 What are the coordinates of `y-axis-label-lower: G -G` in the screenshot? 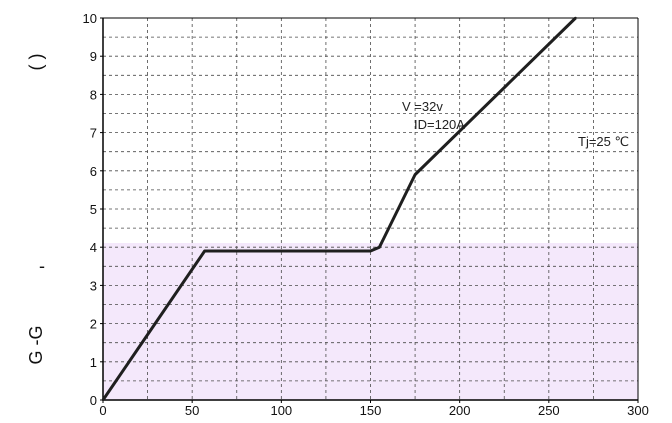 It's located at (36, 345).